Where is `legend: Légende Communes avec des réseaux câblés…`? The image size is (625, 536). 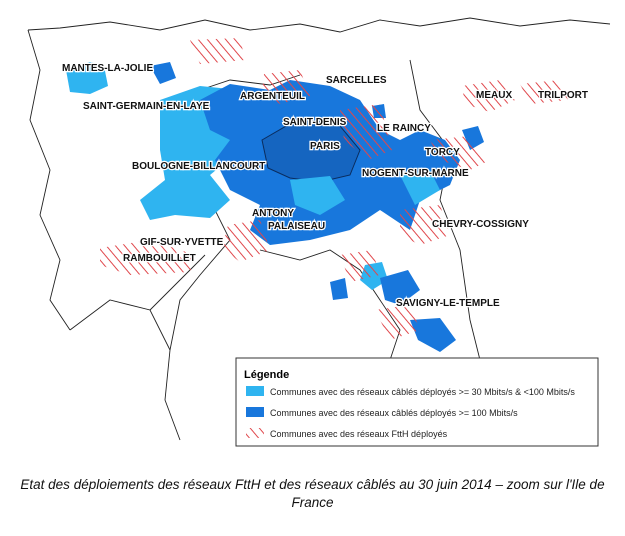 legend: Légende Communes avec des réseaux câblés… is located at coordinates (417, 402).